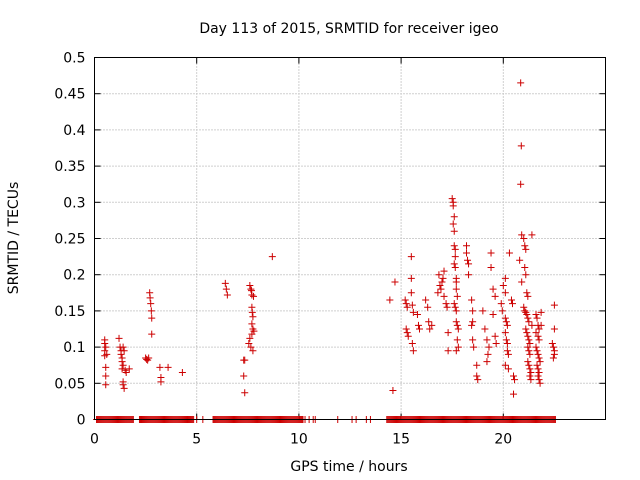 The image size is (640, 480). What do you see at coordinates (74, 348) in the screenshot?
I see `y-tick-label: 0.1` at bounding box center [74, 348].